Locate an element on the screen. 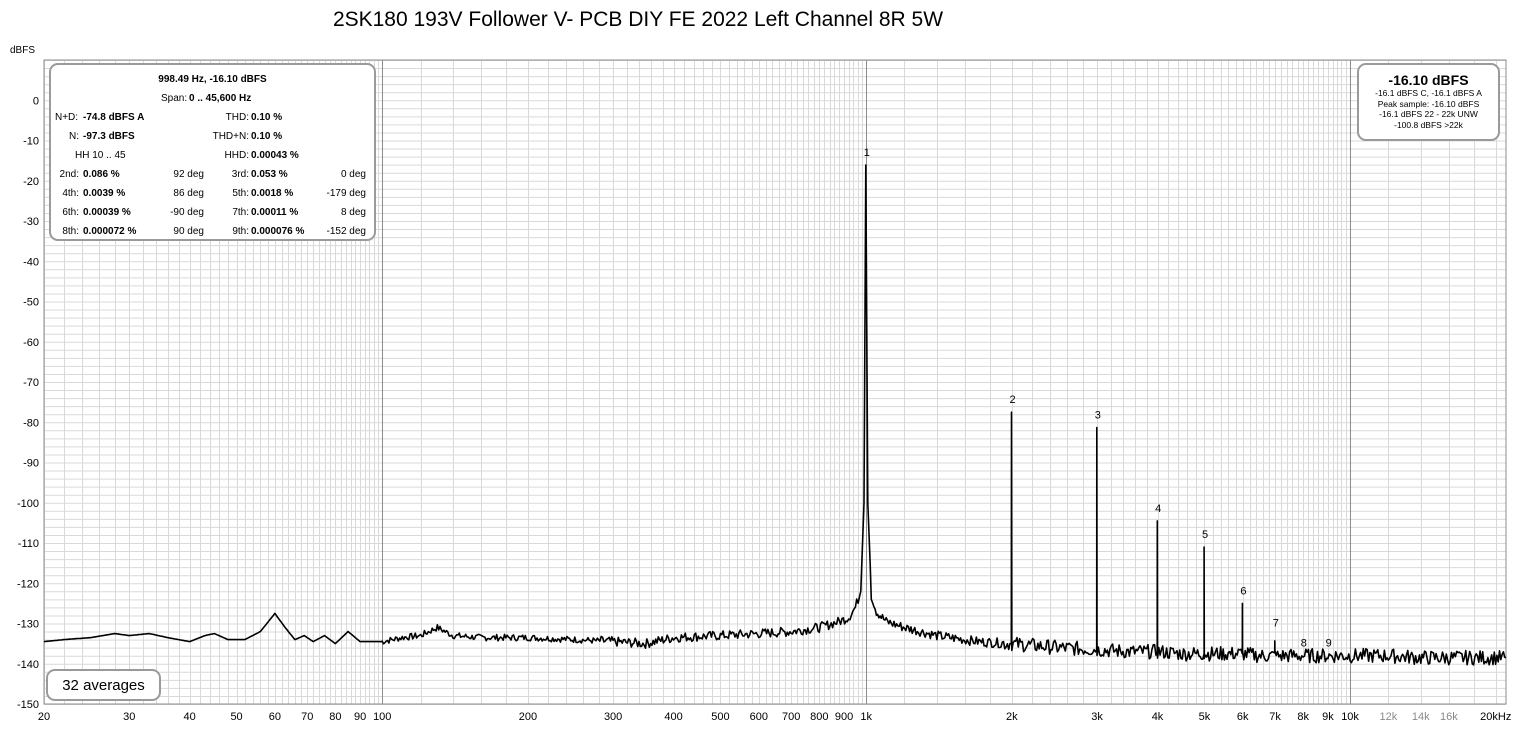 This screenshot has height=729, width=1526. harmonic-row: 2nd: 0.086 % 92 deg 3rd: 0.053 % 0 deg is located at coordinates (212, 174).